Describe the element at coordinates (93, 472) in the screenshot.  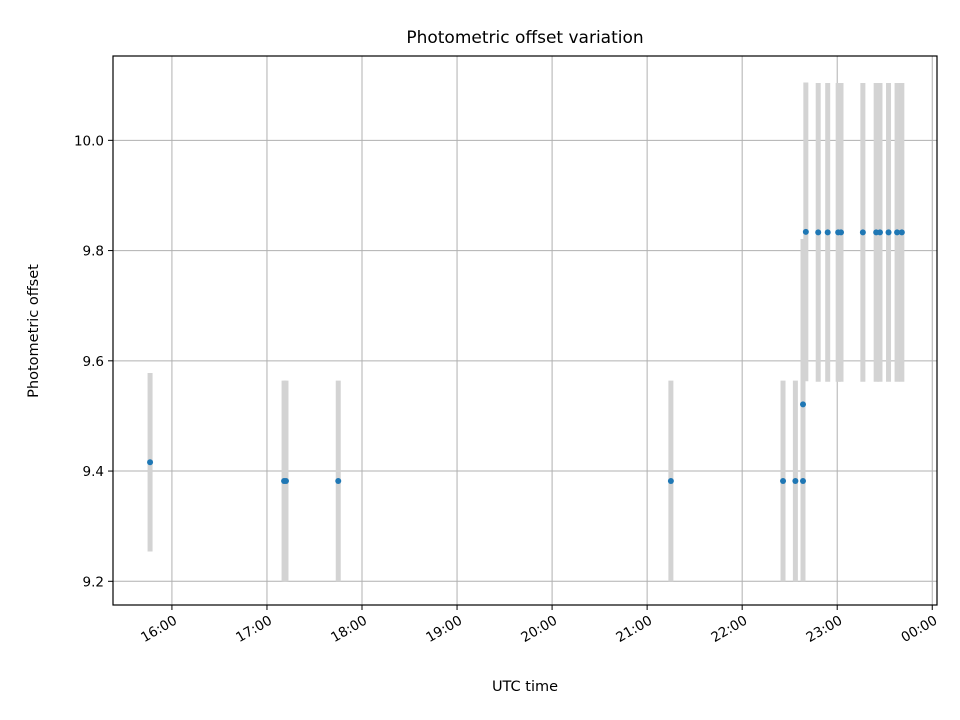
I see `y-tick-label: 9.4` at that location.